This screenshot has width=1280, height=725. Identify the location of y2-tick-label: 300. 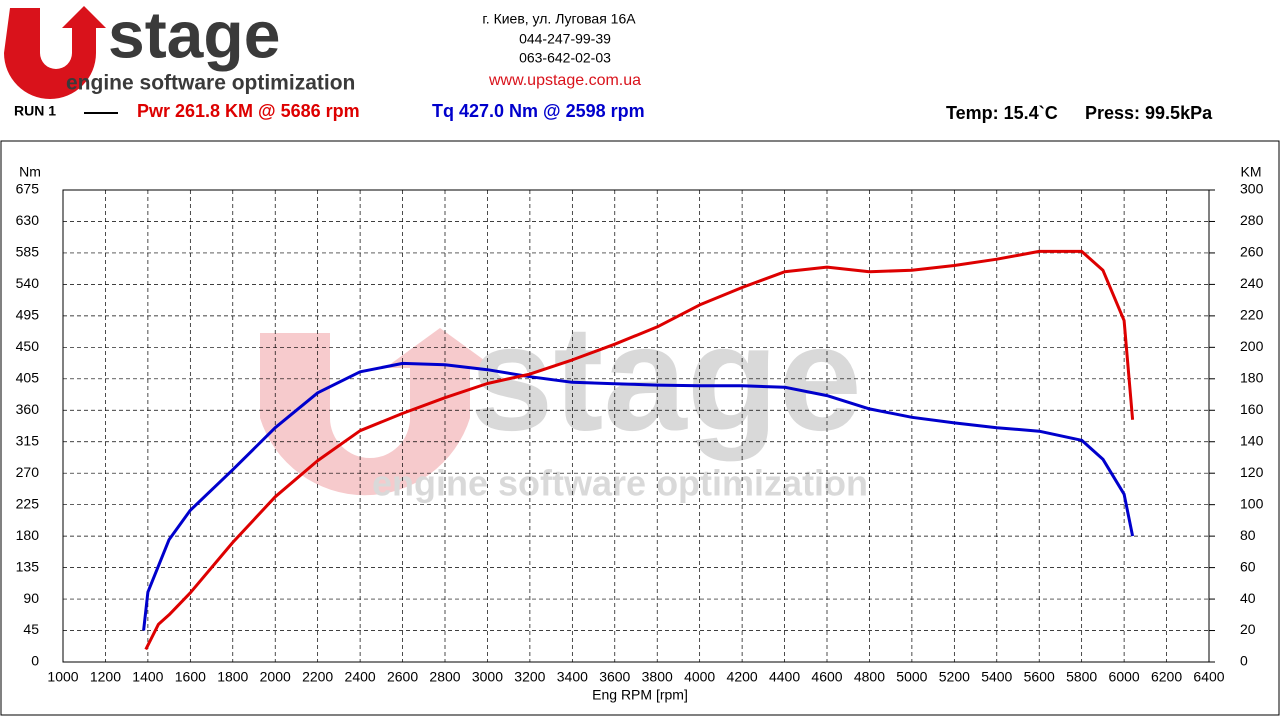
(1252, 189).